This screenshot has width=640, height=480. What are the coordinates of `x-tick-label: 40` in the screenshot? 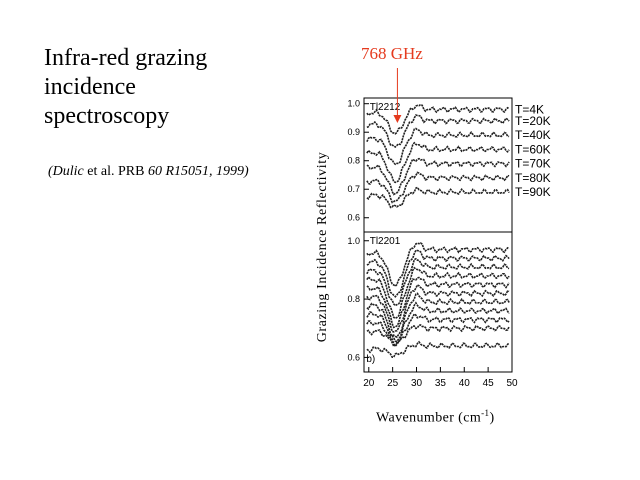 It's located at (465, 383).